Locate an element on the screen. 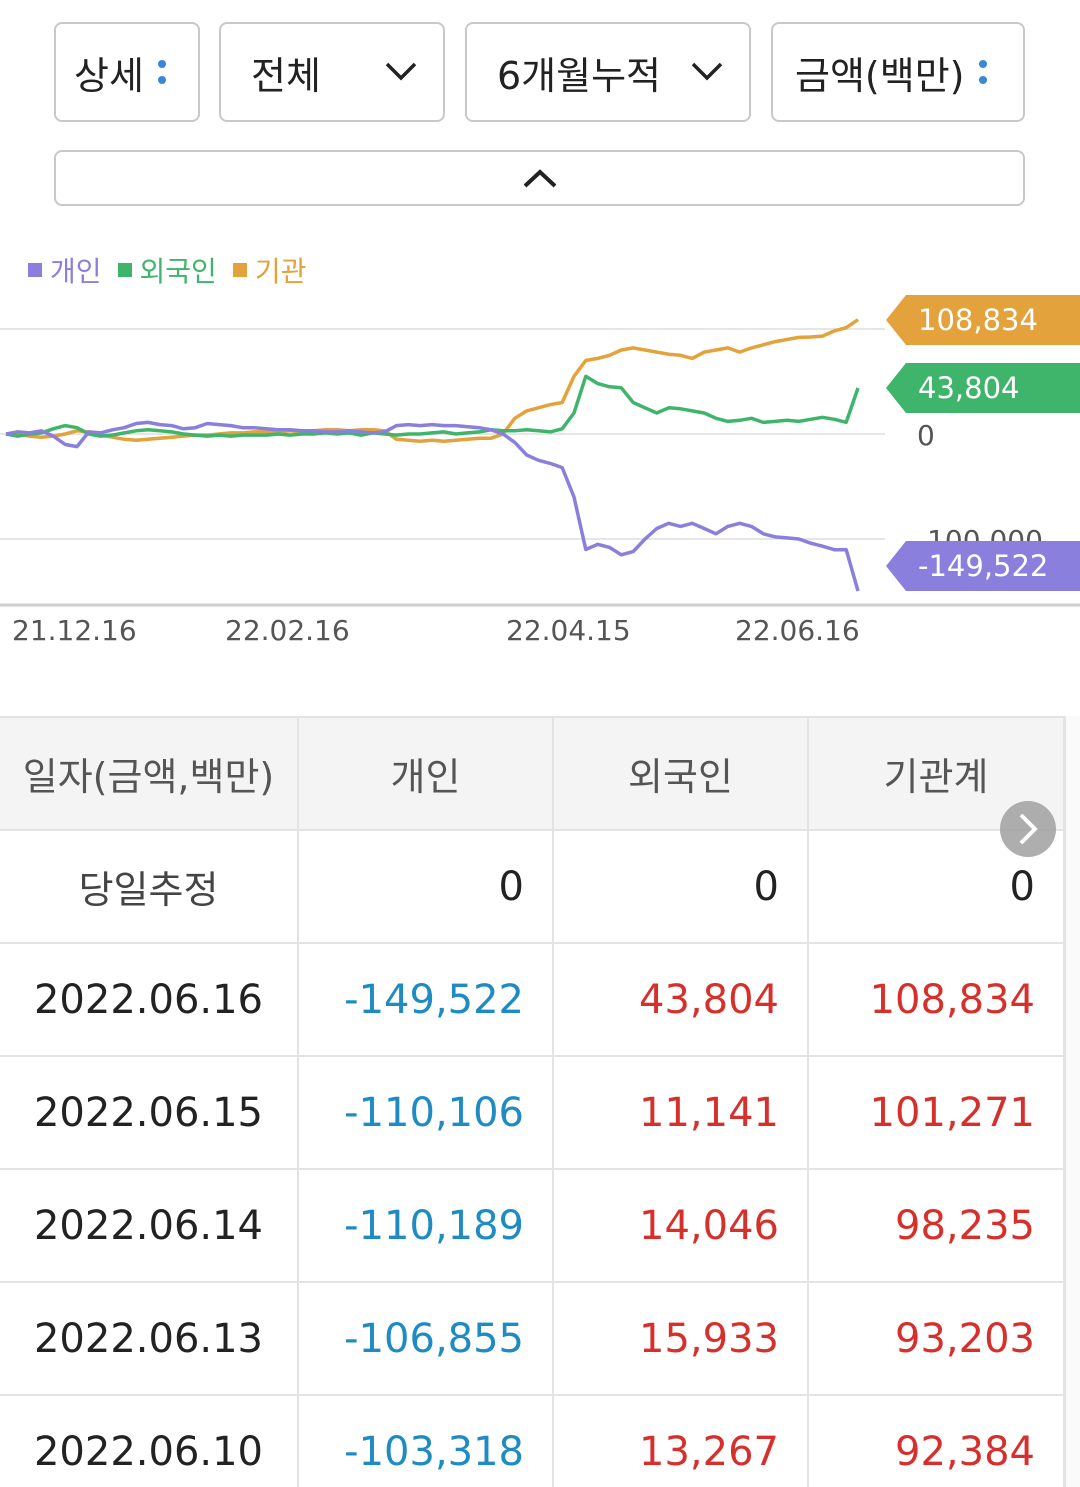  legend-institution: 기관 is located at coordinates (269, 270).